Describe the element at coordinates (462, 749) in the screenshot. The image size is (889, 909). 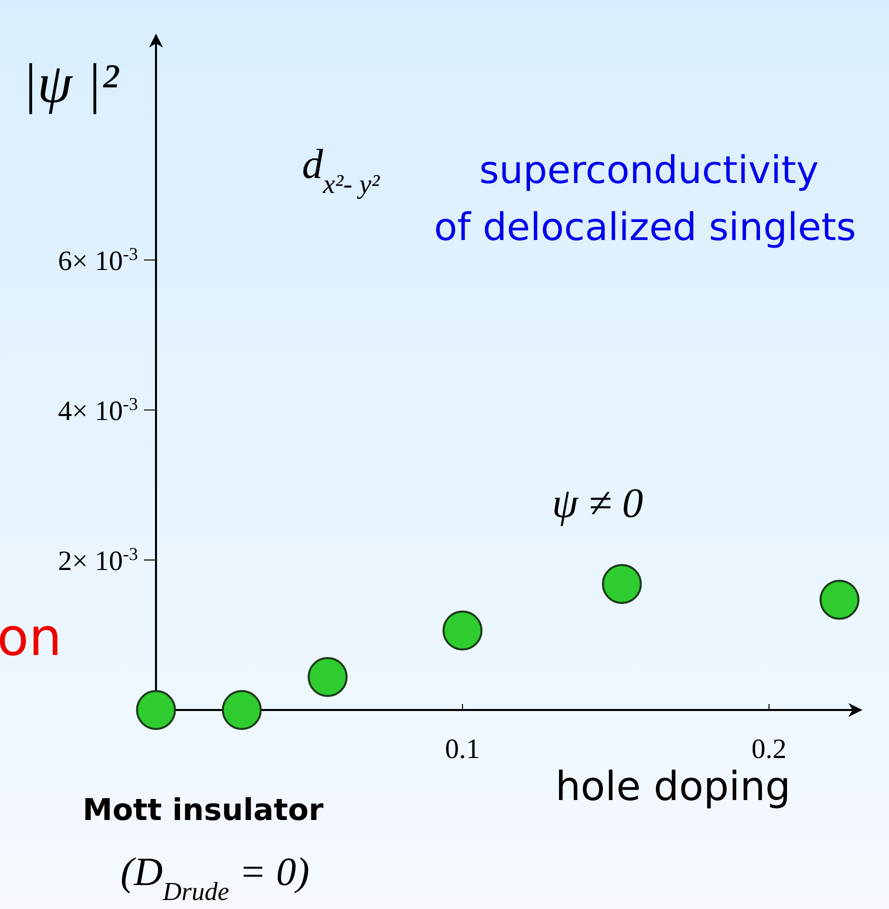
I see `x-tick-label: 0.1` at that location.